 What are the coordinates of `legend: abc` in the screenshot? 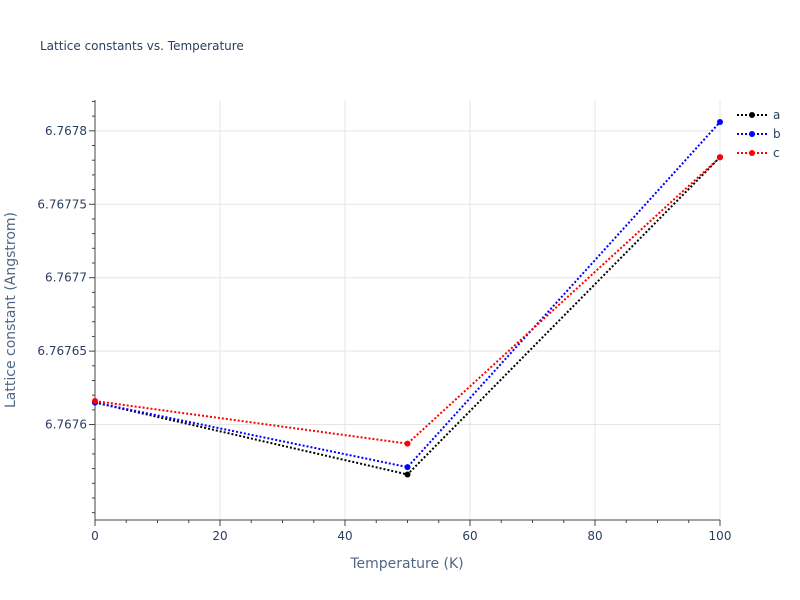 It's located at (759, 134).